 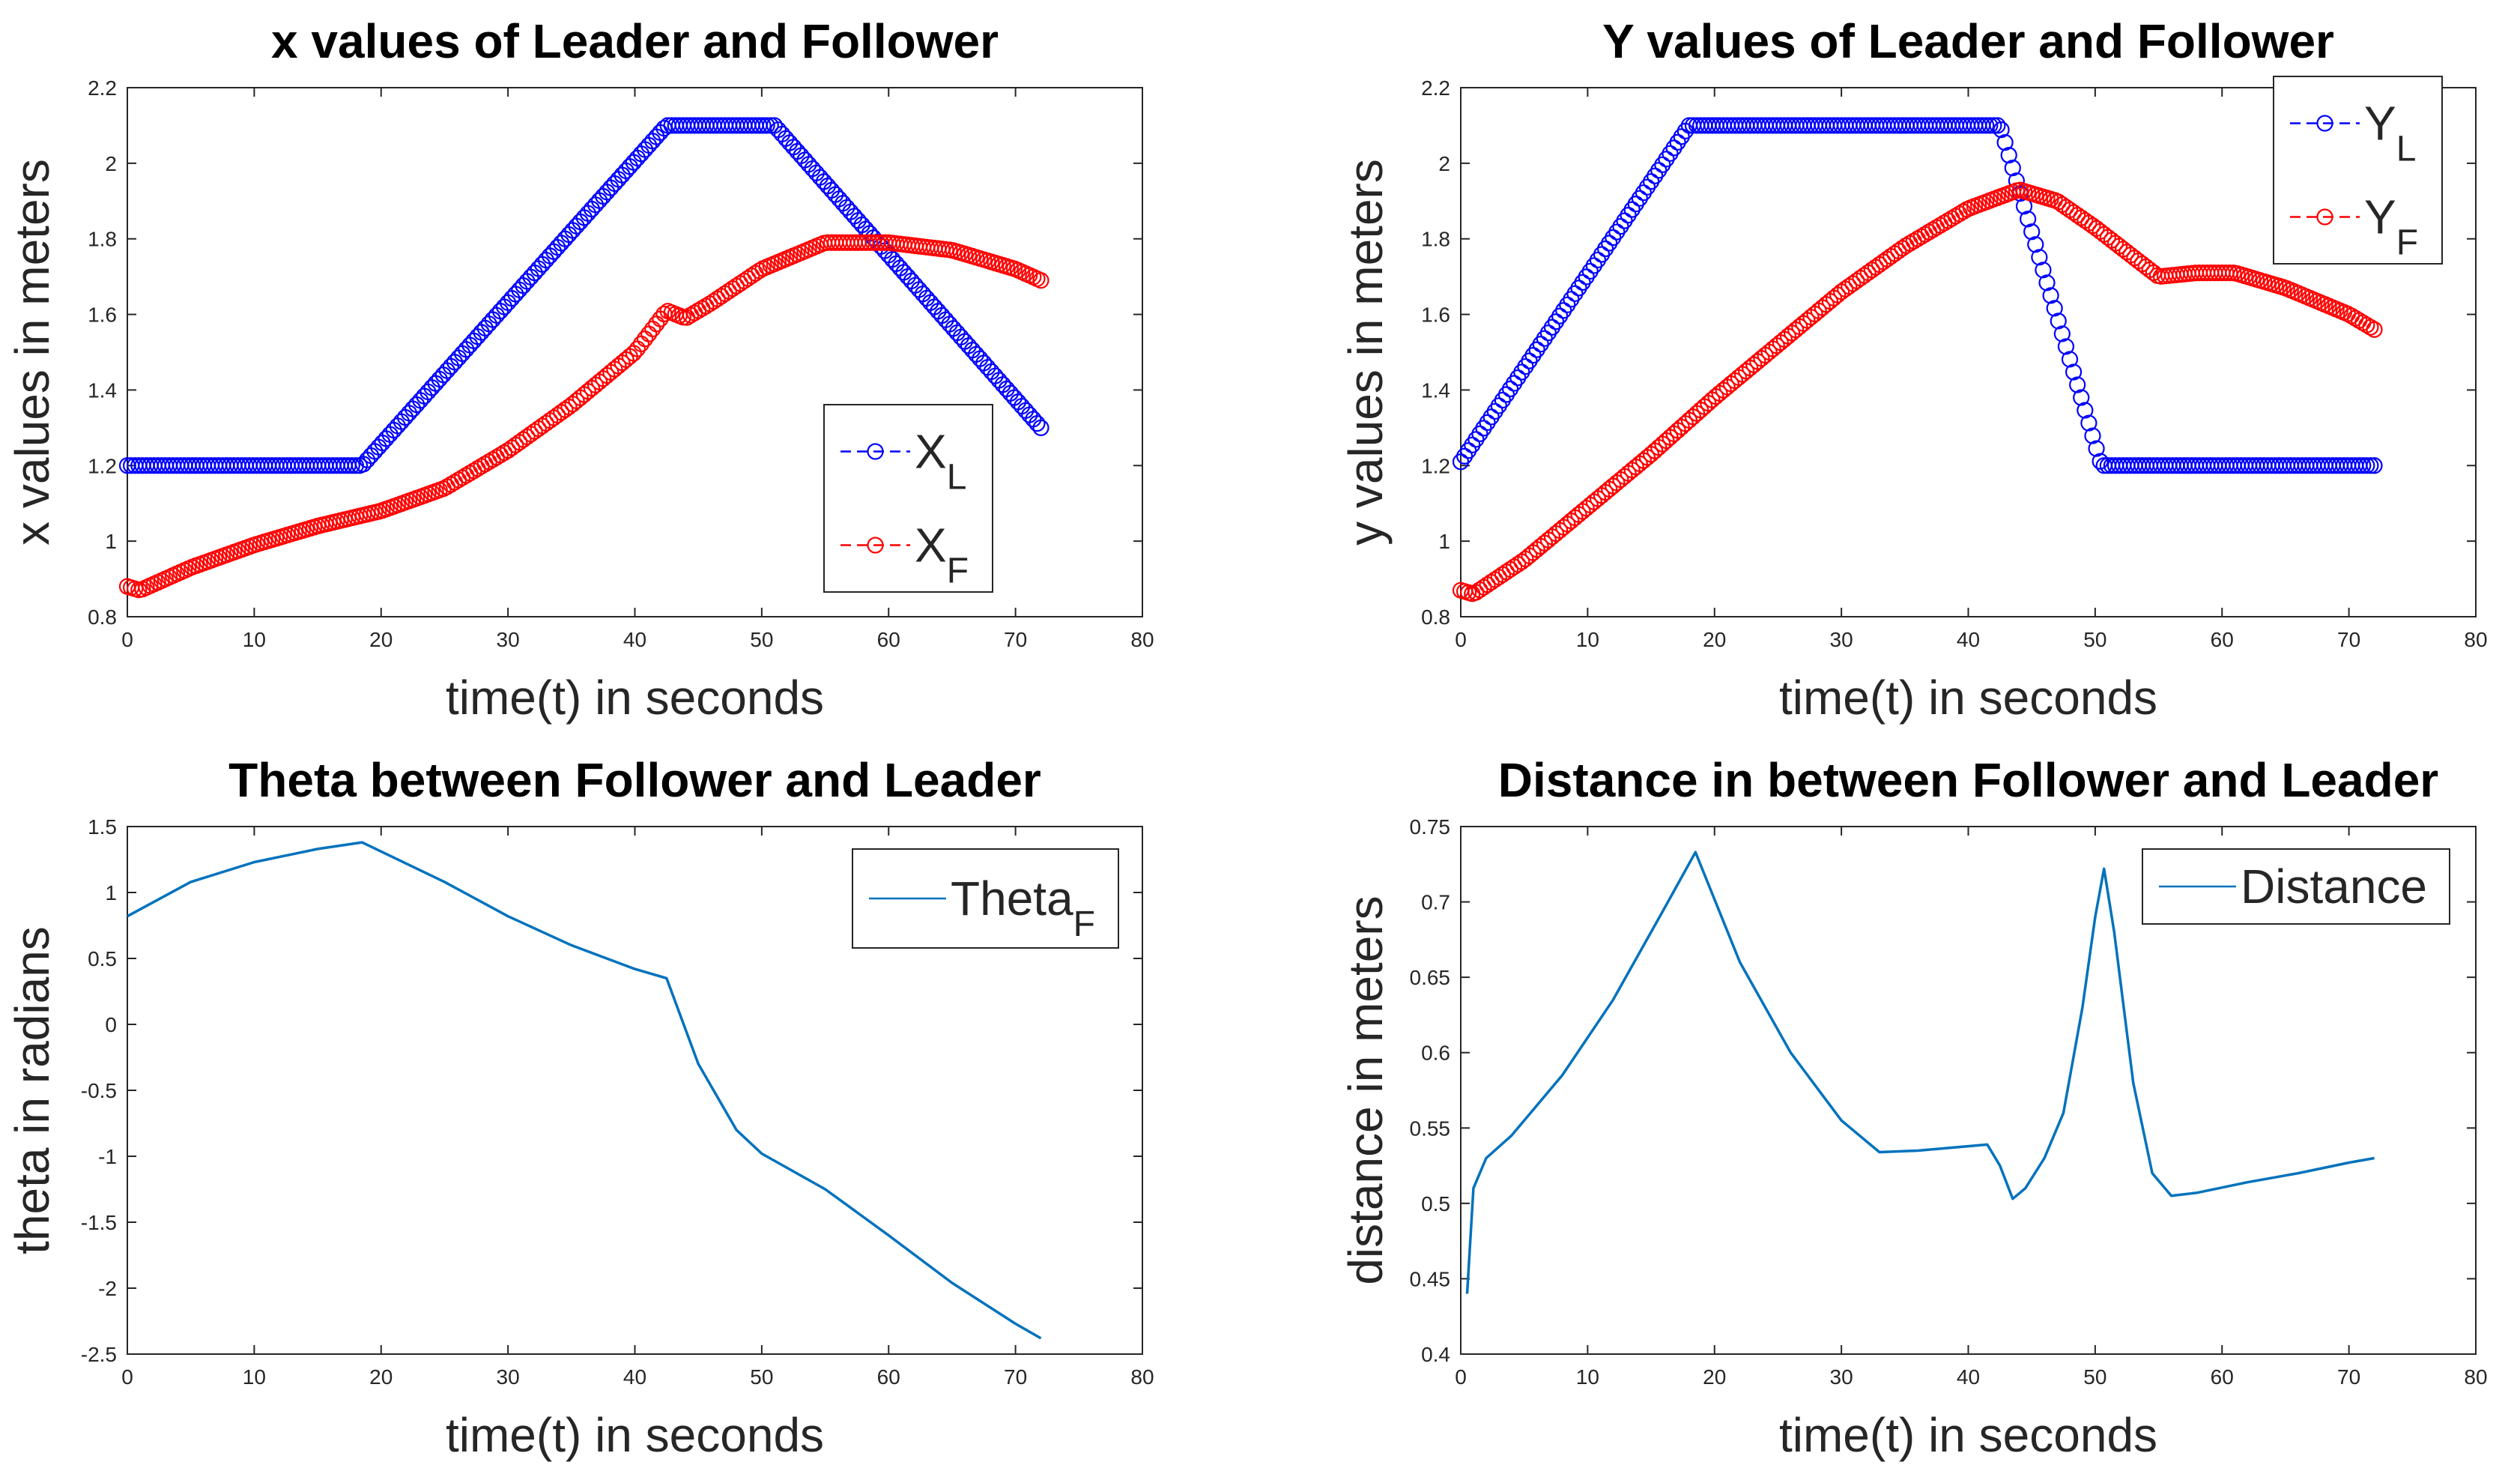 I want to click on y-tick-label: -2, so click(x=107, y=1288).